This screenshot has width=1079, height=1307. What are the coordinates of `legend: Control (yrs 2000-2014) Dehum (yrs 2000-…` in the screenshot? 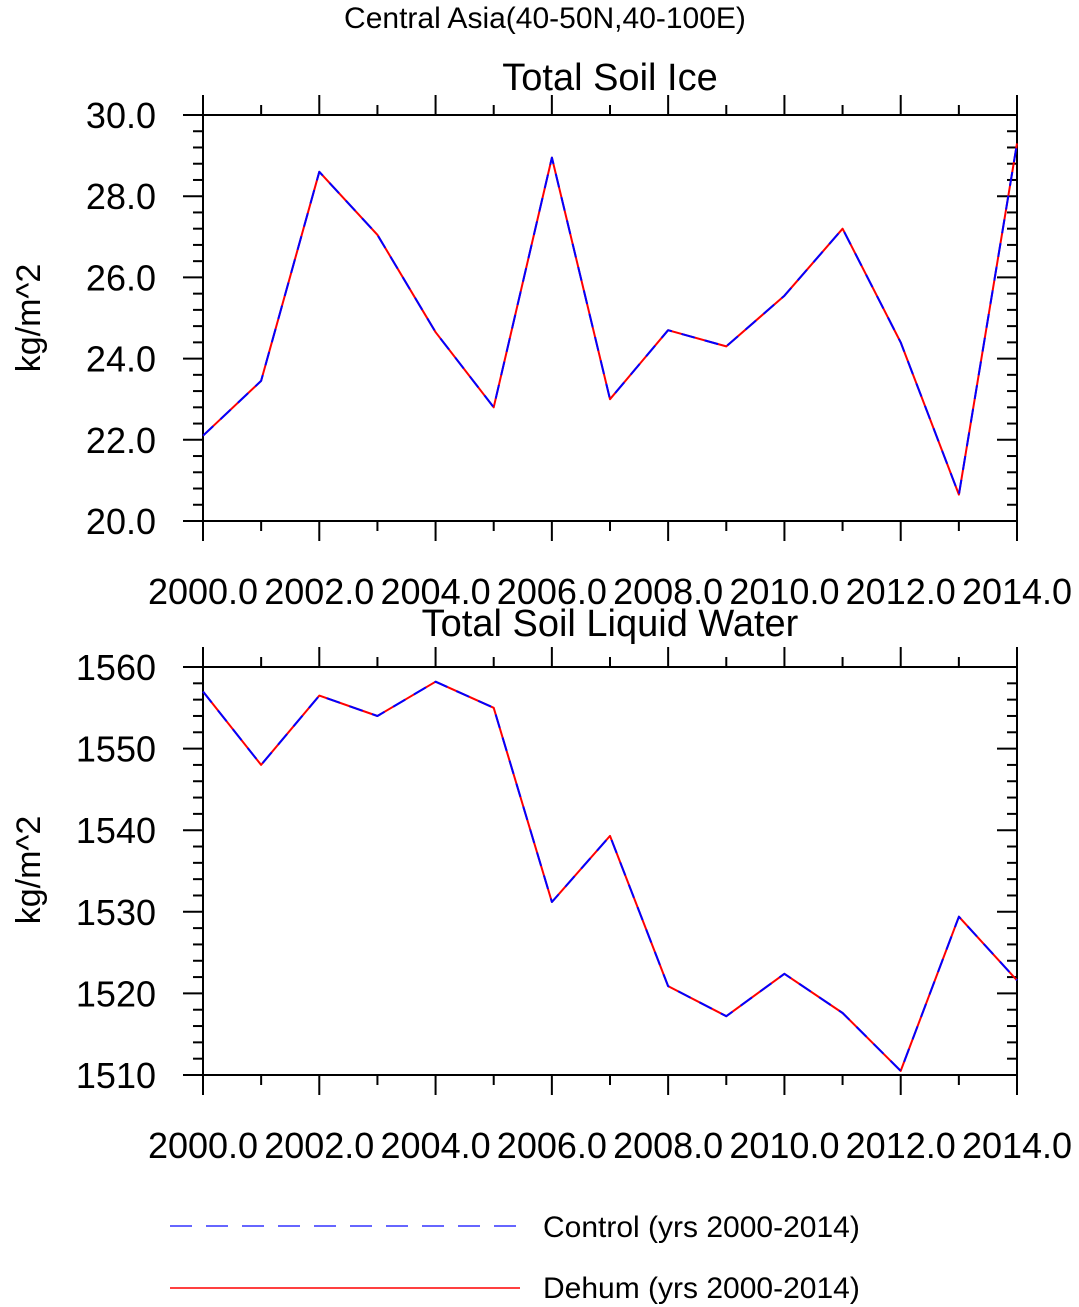 It's located at (515, 1258).